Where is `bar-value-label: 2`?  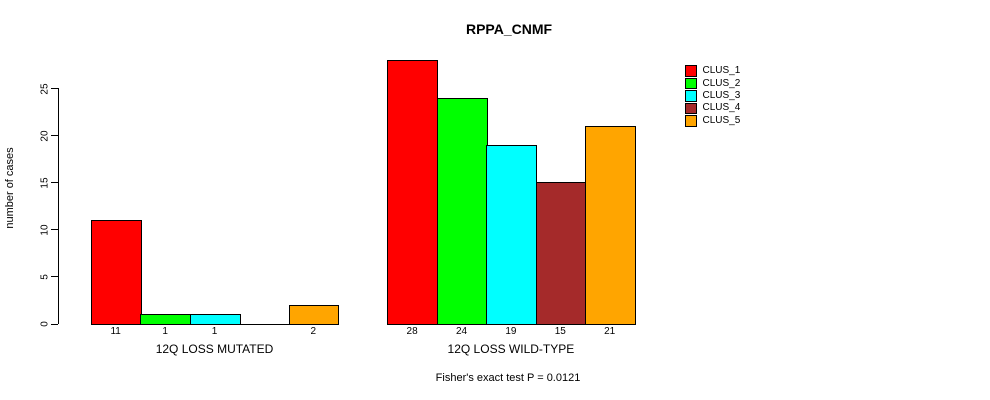
bar-value-label: 2 is located at coordinates (313, 331).